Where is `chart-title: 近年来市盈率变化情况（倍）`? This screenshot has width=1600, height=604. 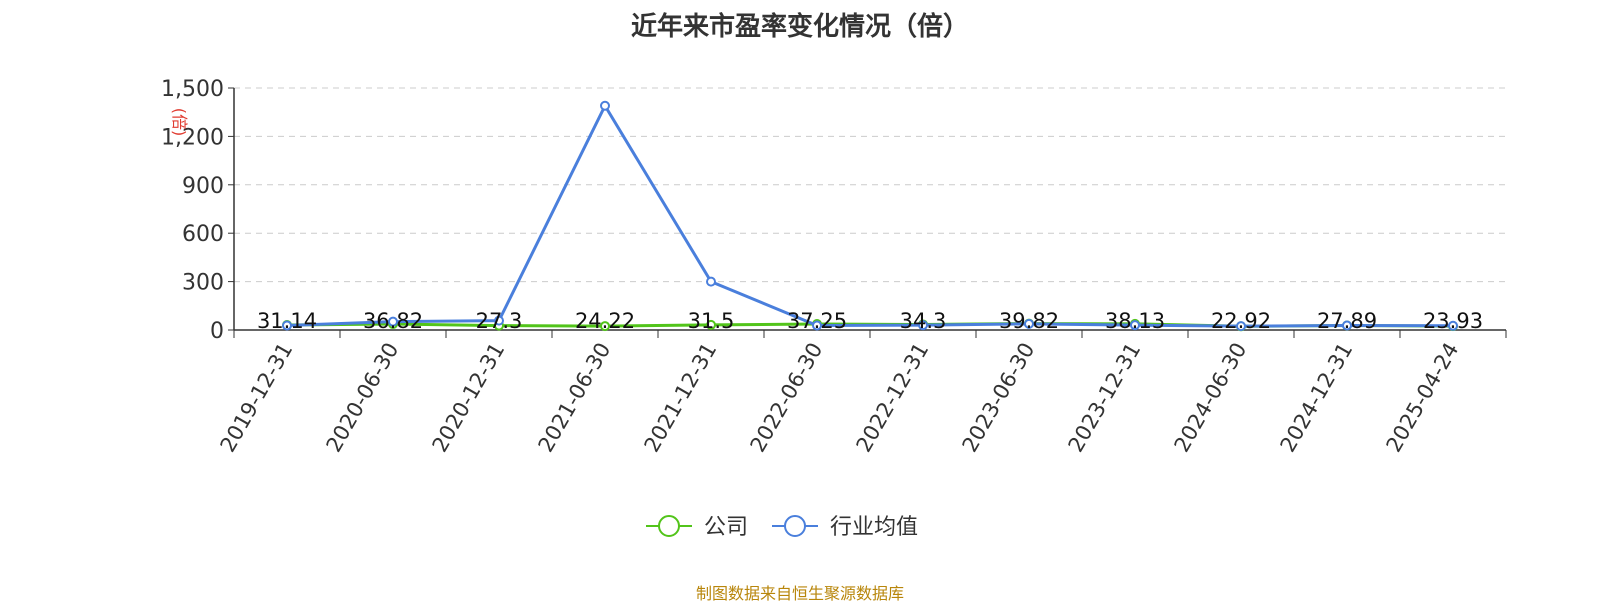 chart-title: 近年来市盈率变化情况（倍） is located at coordinates (799, 27).